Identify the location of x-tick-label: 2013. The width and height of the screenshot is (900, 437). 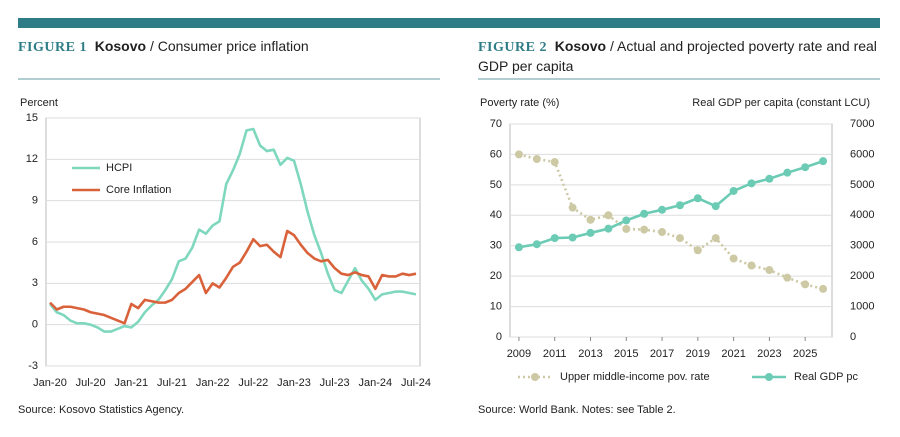
(590, 354).